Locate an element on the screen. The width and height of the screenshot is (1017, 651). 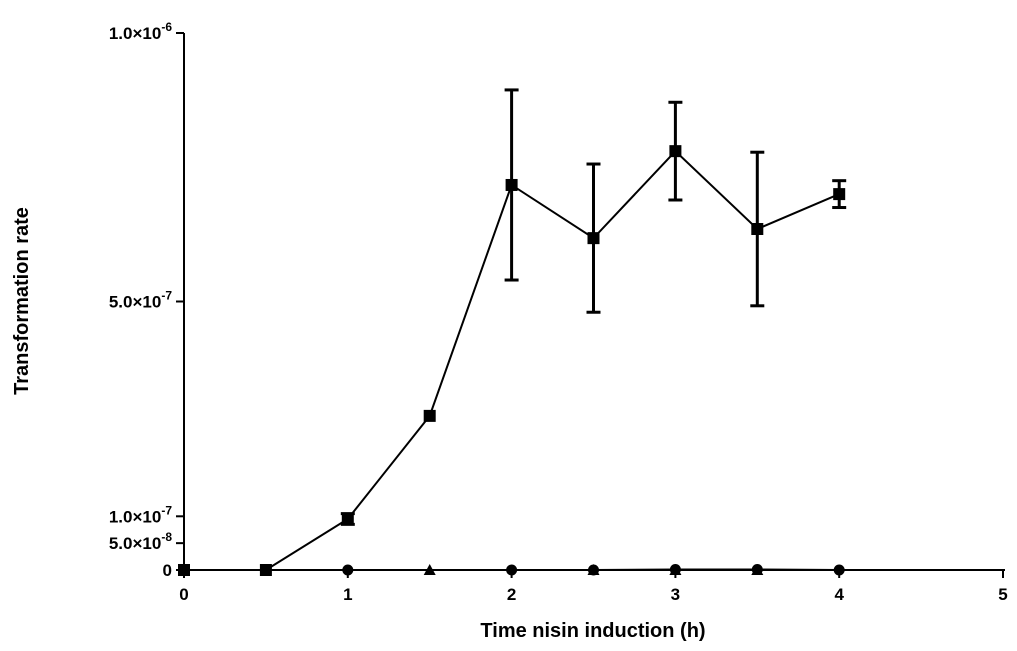
x-tick-label: 4 is located at coordinates (839, 594).